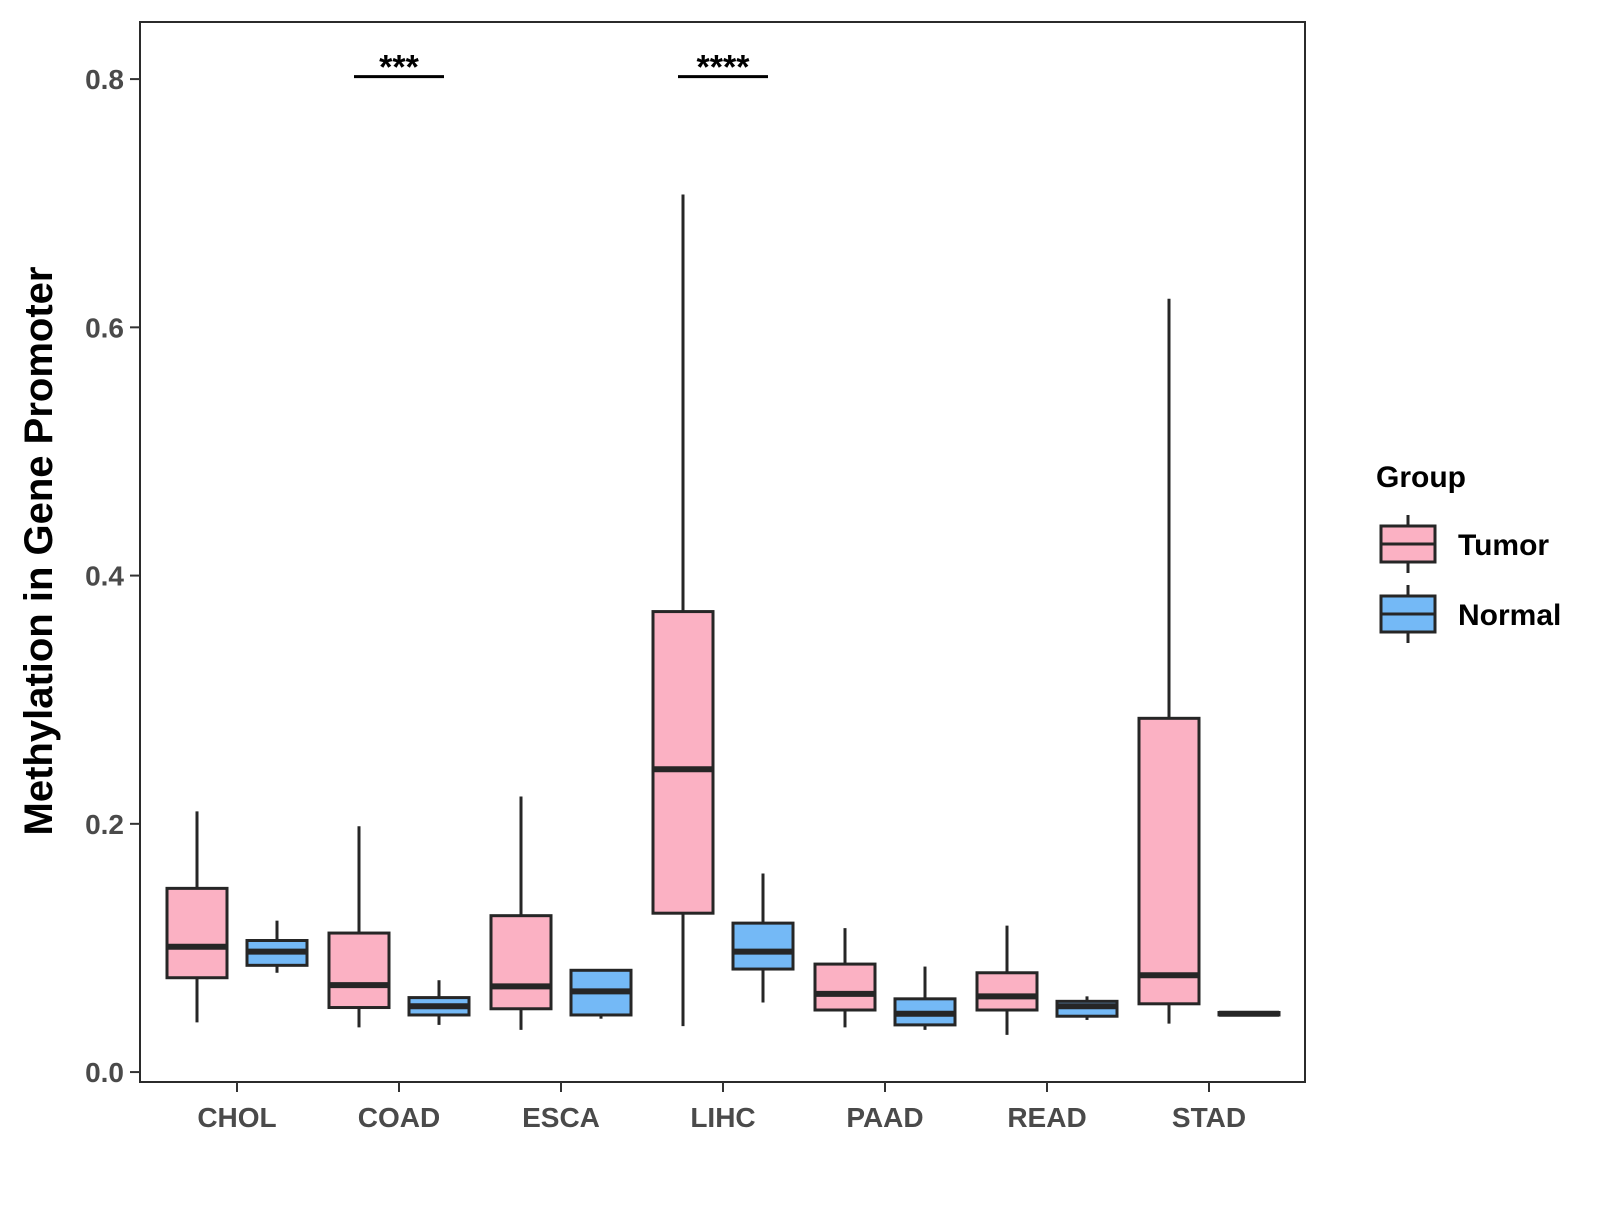  What do you see at coordinates (925, 998) in the screenshot?
I see `box-normal-paad` at bounding box center [925, 998].